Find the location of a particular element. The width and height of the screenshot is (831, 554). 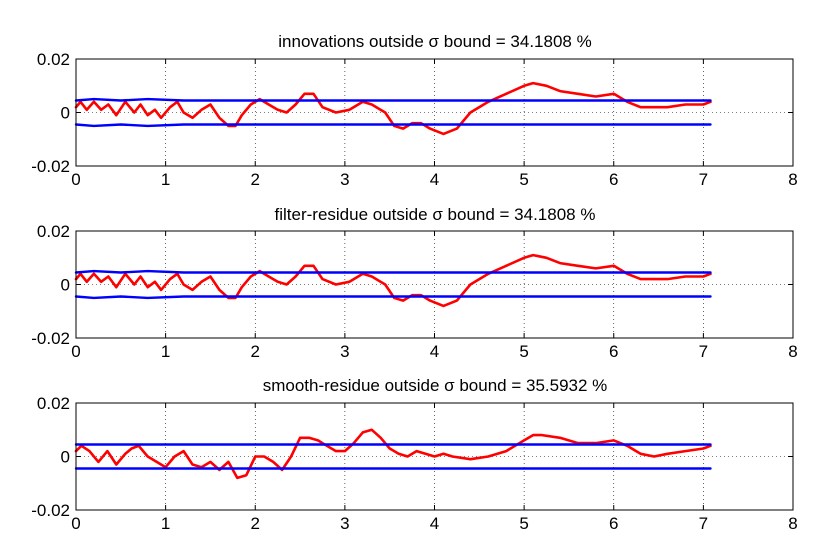

subplot-title: innovations outside σ bound = 34.1808 % is located at coordinates (434, 41).